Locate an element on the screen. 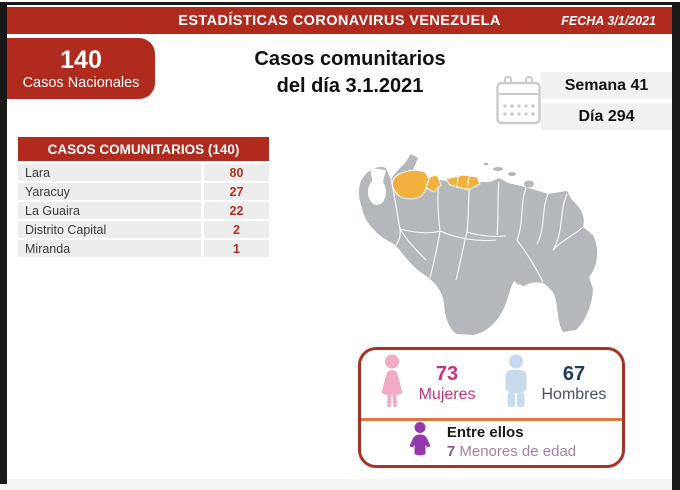  table-cell-state: Yaracuy is located at coordinates (109, 191).